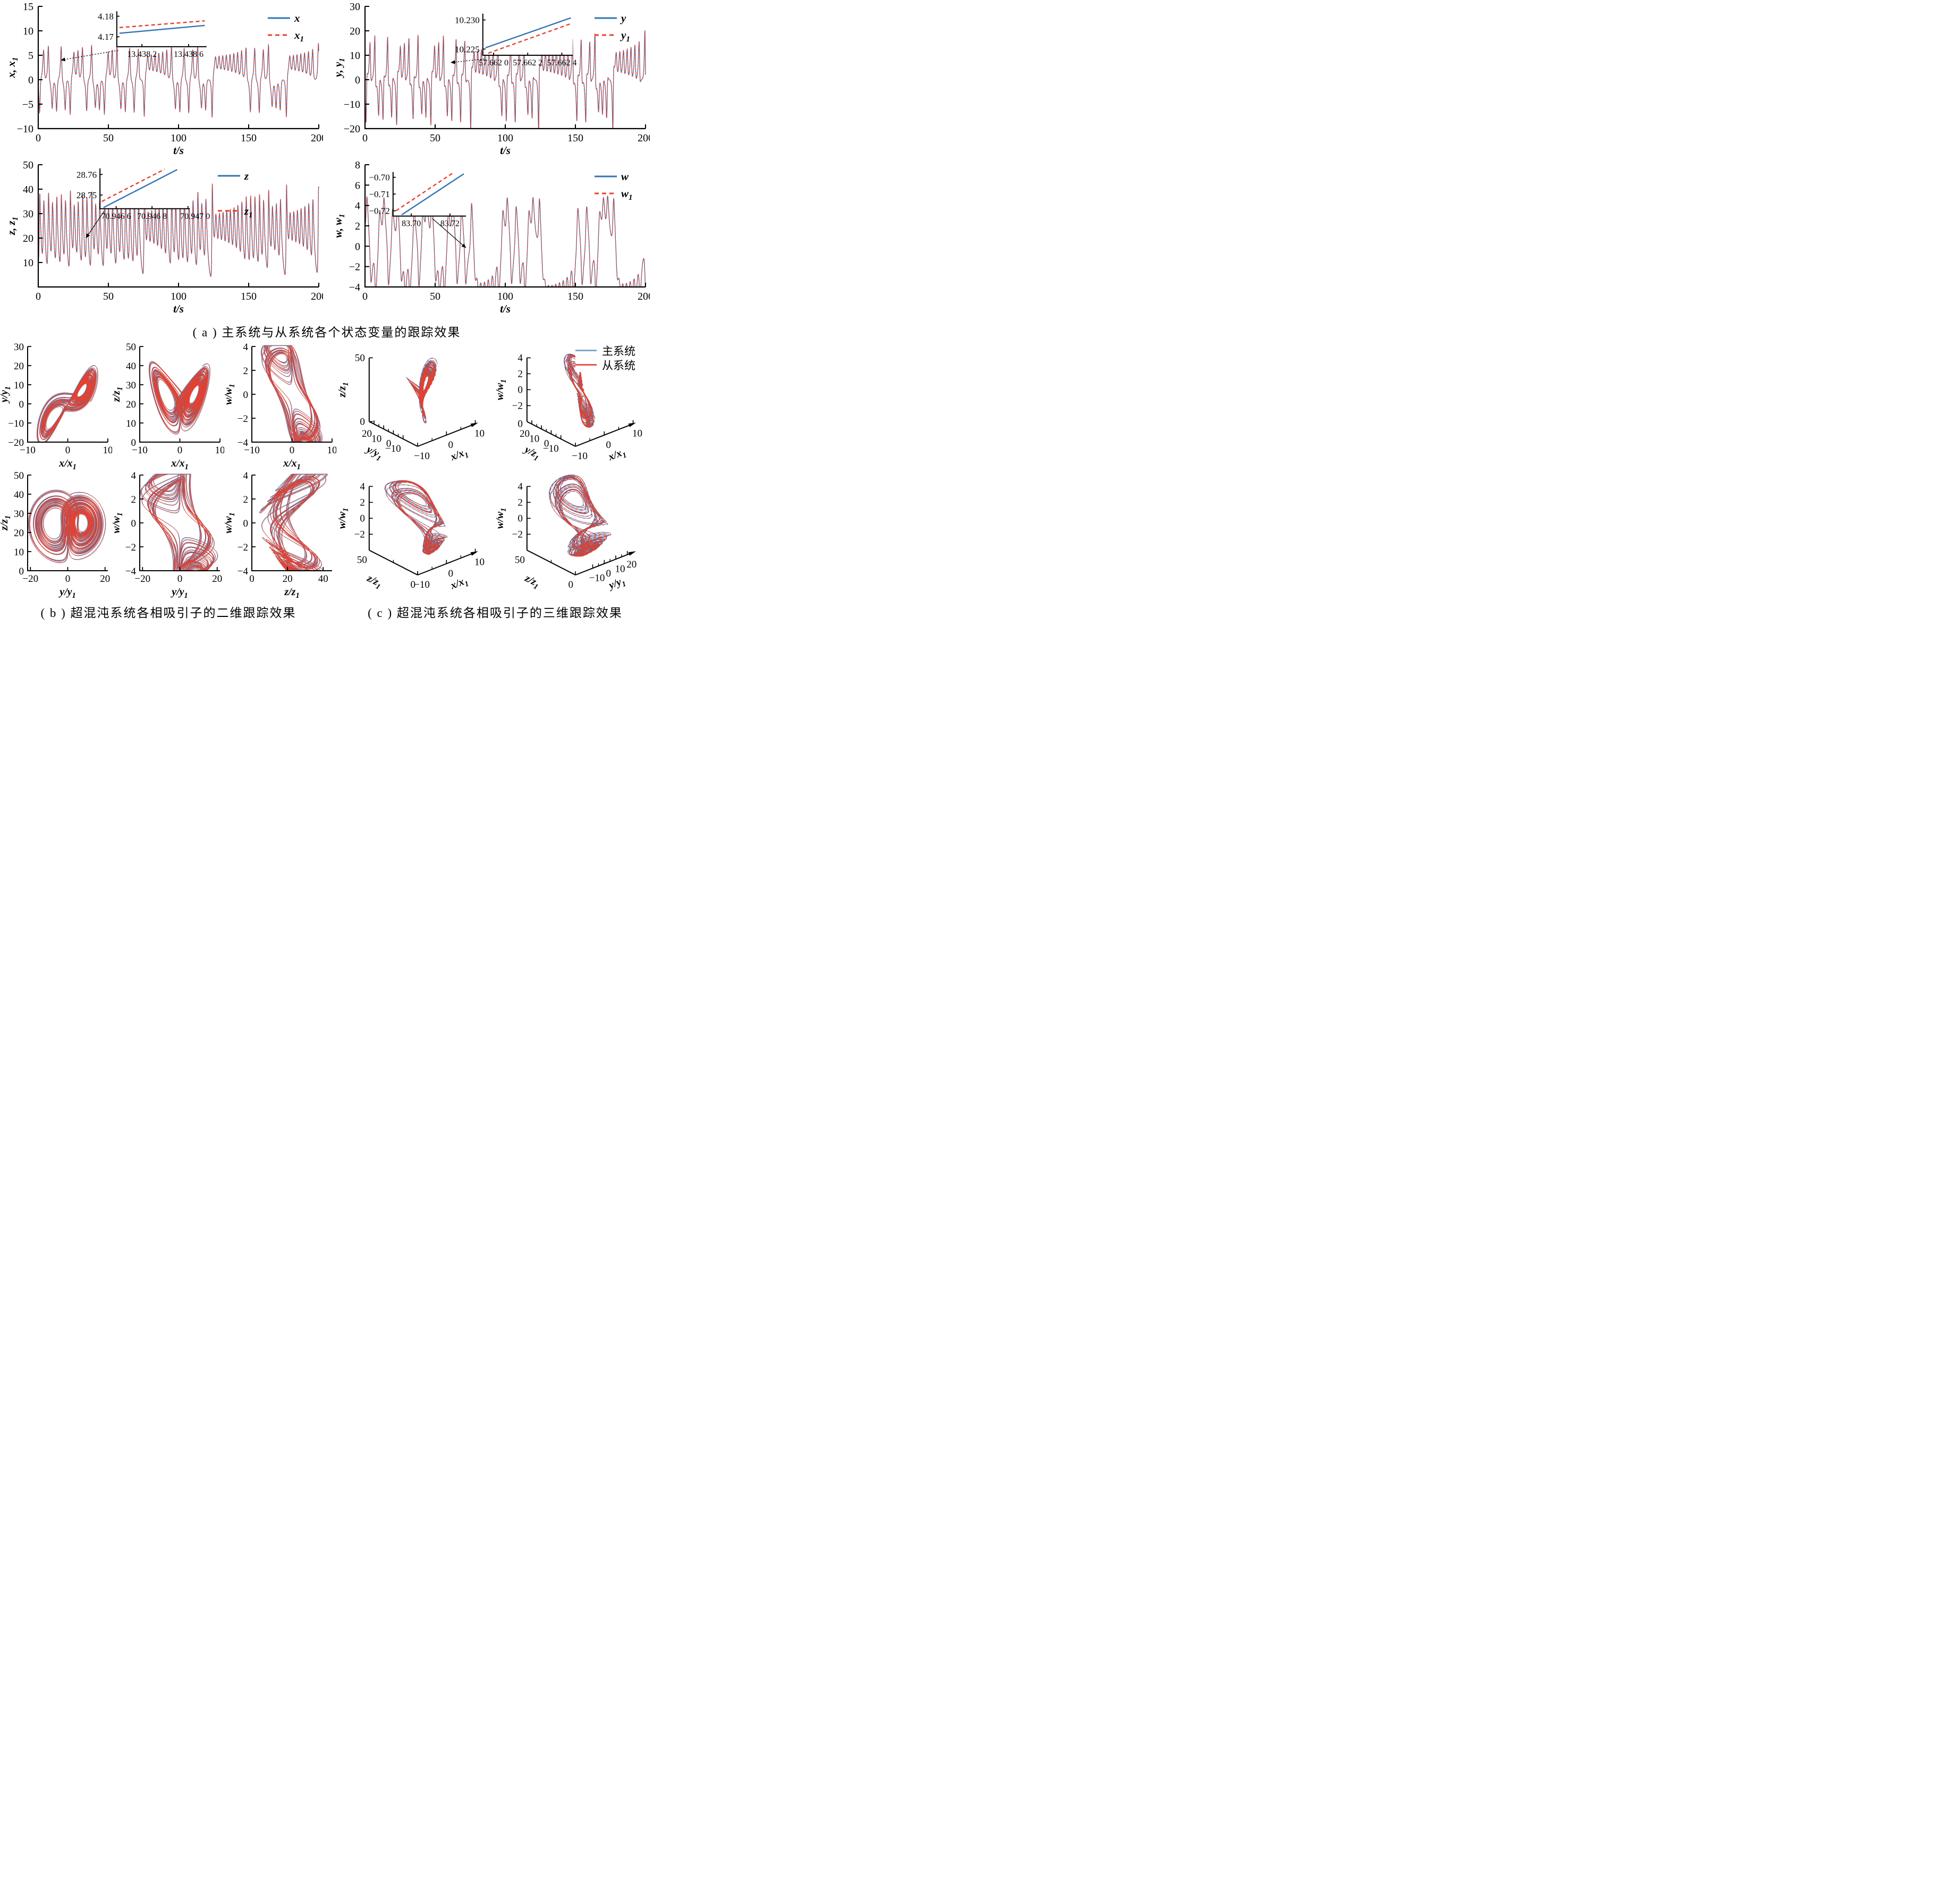  Describe the element at coordinates (326, 332) in the screenshot. I see `caption-a: ( a ) 主系统与从系统各个状态变量的跟踪效果` at that location.